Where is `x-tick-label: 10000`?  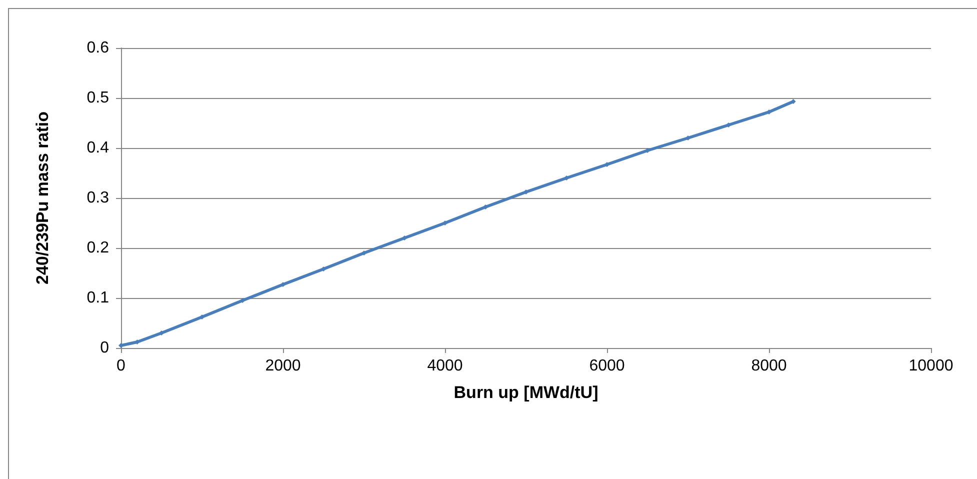
x-tick-label: 10000 is located at coordinates (931, 366).